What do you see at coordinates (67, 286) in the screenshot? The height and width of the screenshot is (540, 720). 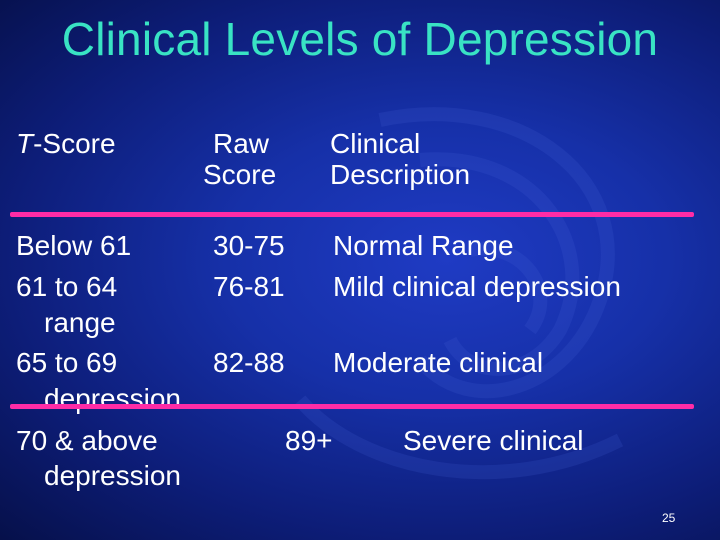 I see `row-2-tscore: 61 to 64` at bounding box center [67, 286].